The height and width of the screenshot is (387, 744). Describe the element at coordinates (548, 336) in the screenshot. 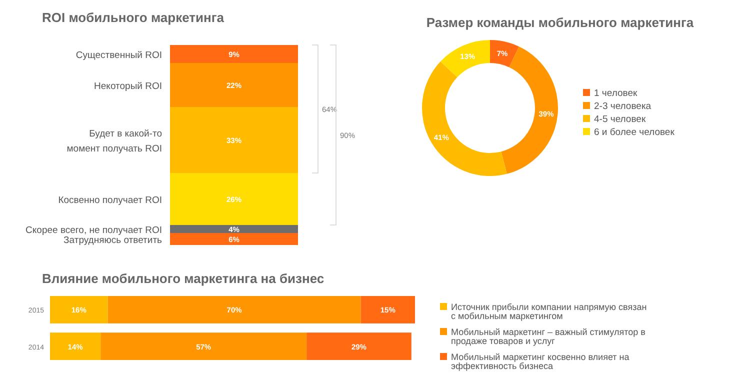

I see `legend-label: Мобильный маркетинг – важный стимулятор в продаже товаров и услуг` at that location.